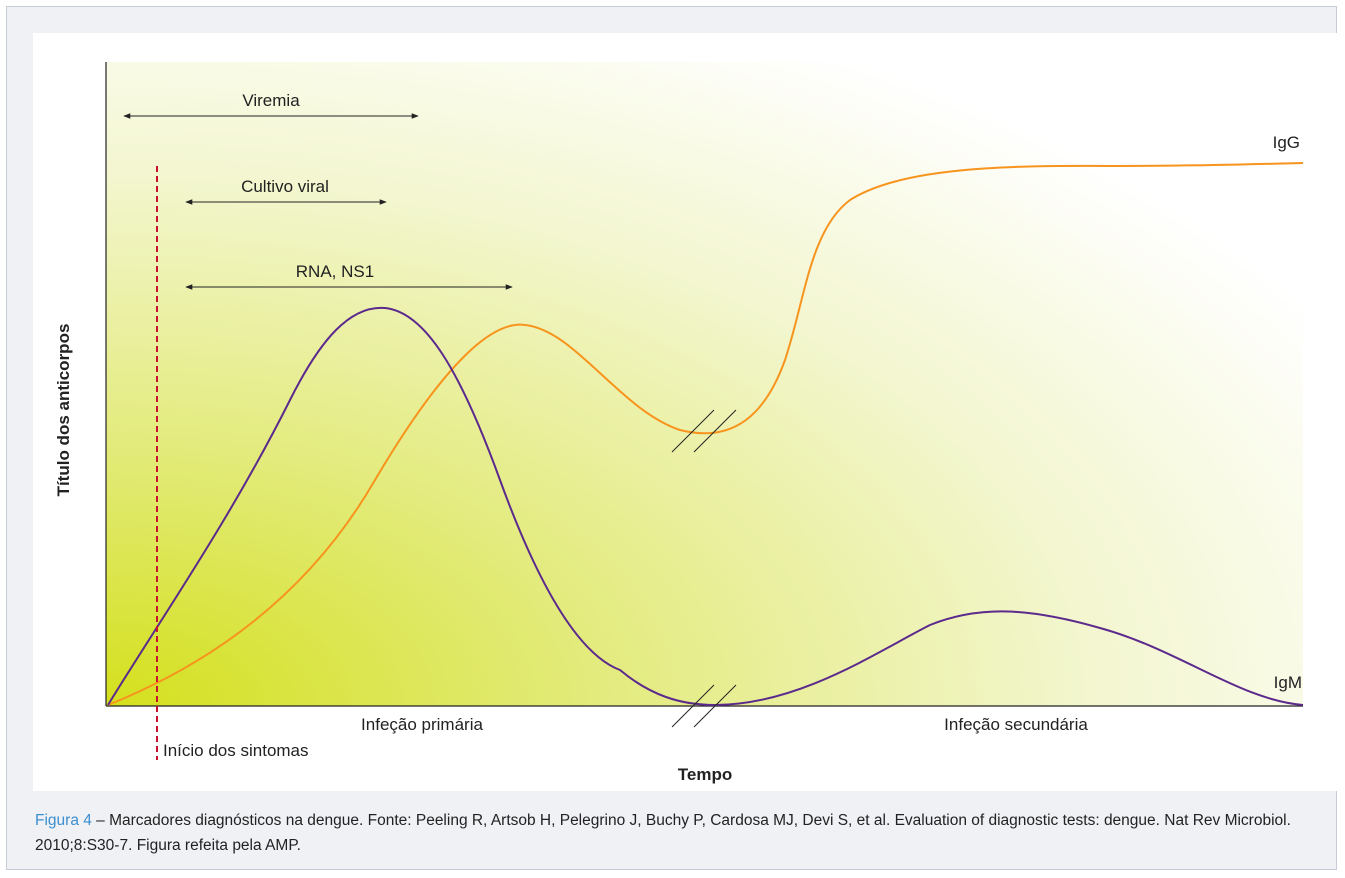 Image resolution: width=1345 pixels, height=878 pixels. What do you see at coordinates (1288, 682) in the screenshot?
I see `series-label-igm: IgM` at bounding box center [1288, 682].